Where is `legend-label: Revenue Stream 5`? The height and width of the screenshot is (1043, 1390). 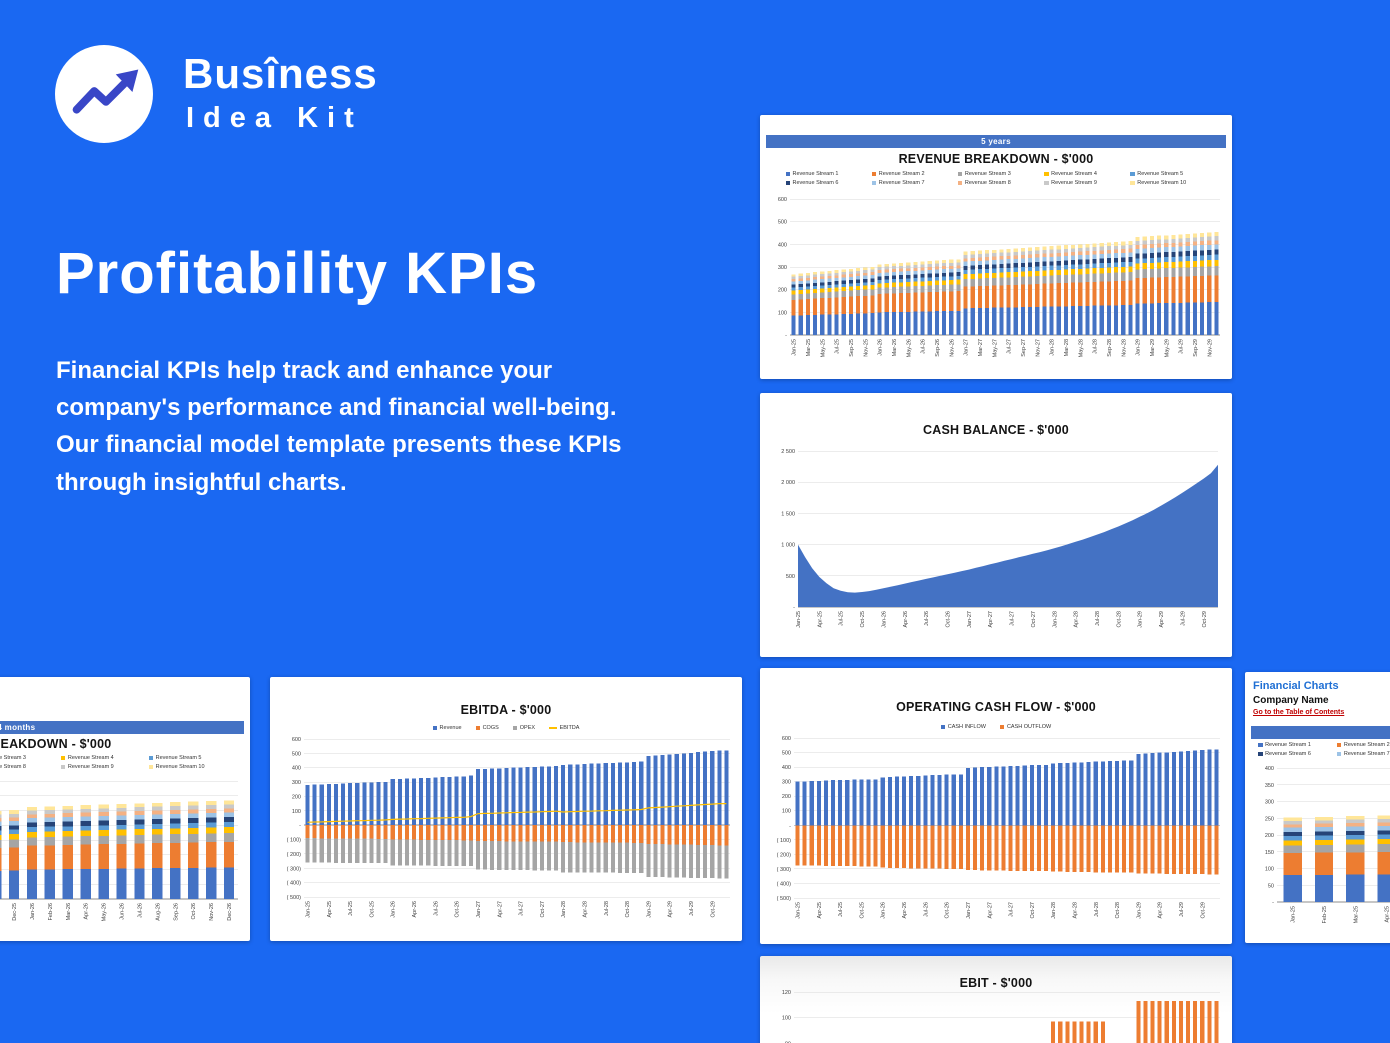 legend-label: Revenue Stream 5 is located at coordinates (1160, 174).